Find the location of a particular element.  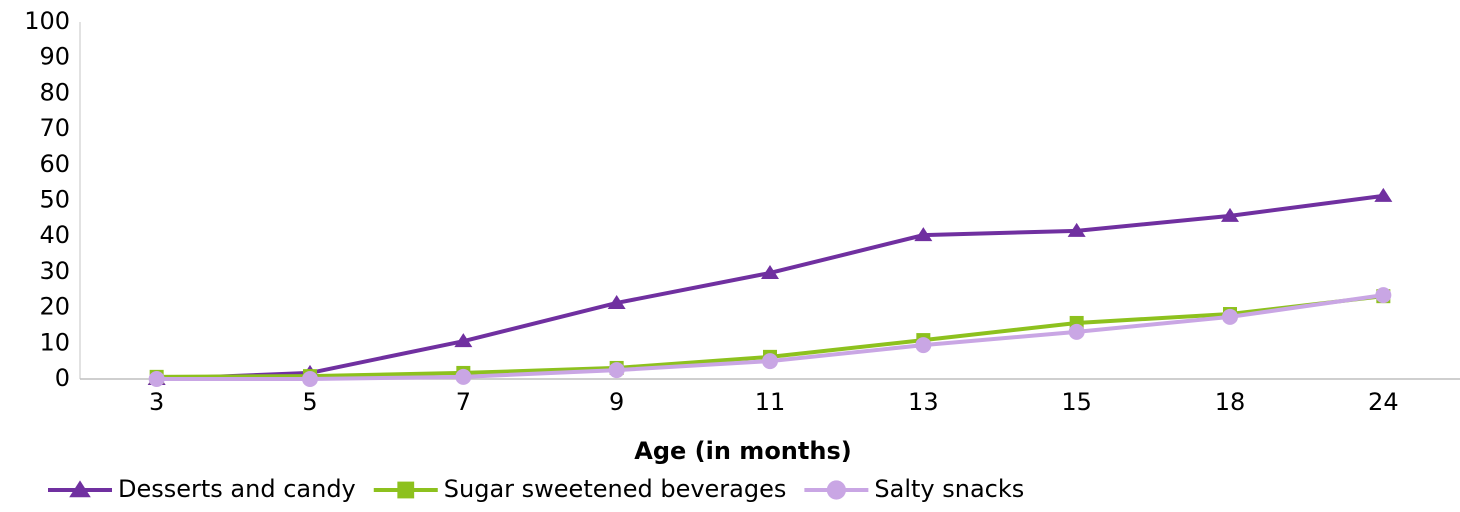

x-tick-label: 9 is located at coordinates (616, 402).